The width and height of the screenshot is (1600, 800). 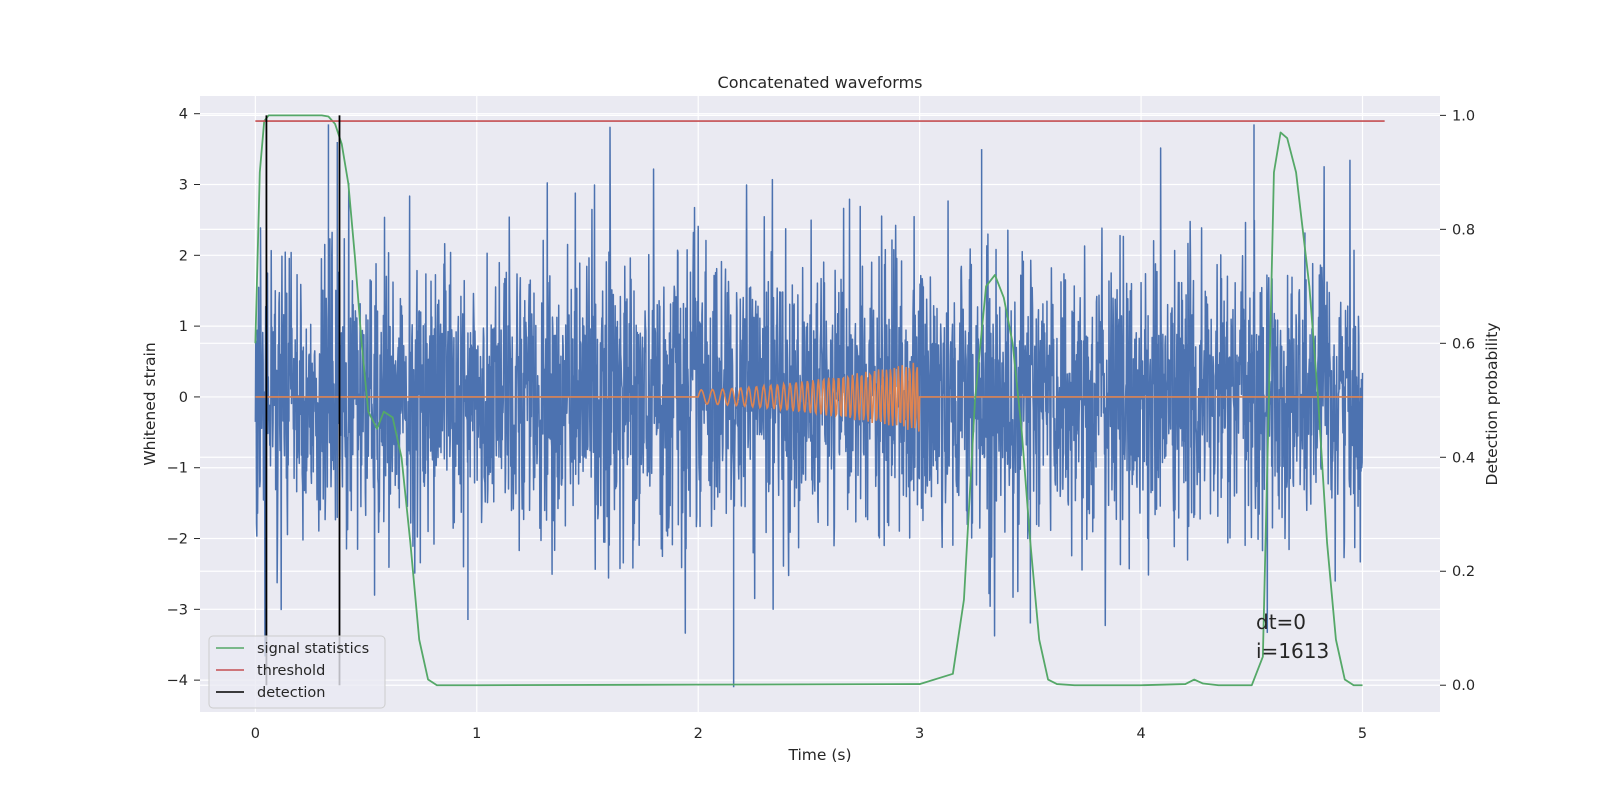 What do you see at coordinates (1463, 344) in the screenshot?
I see `right-y-tick-label: 0.6` at bounding box center [1463, 344].